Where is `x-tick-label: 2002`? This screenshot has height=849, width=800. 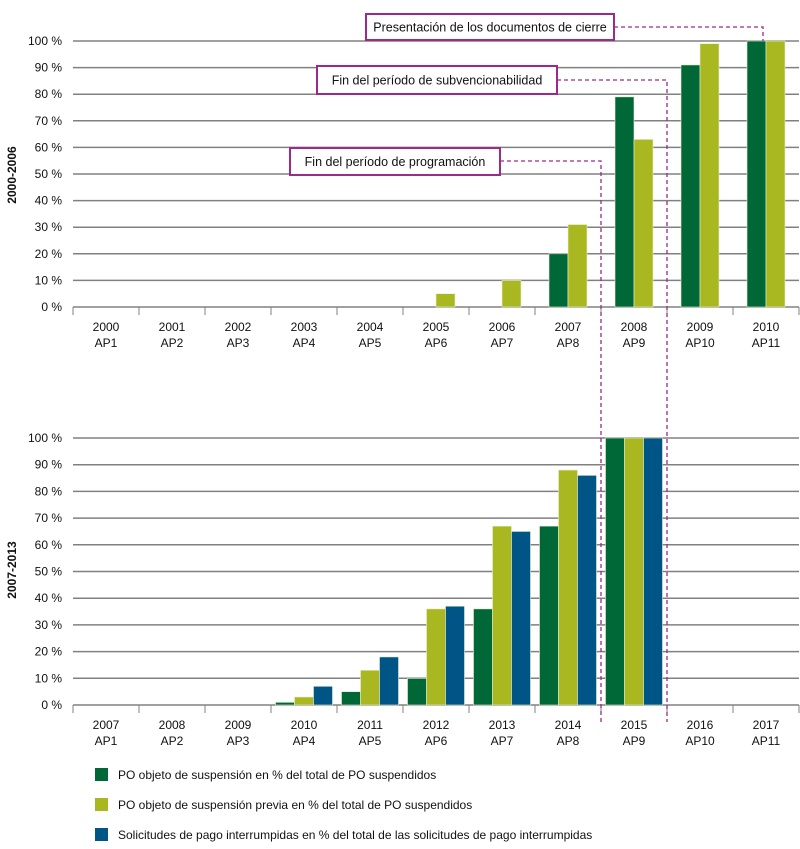 x-tick-label: 2002 is located at coordinates (238, 327).